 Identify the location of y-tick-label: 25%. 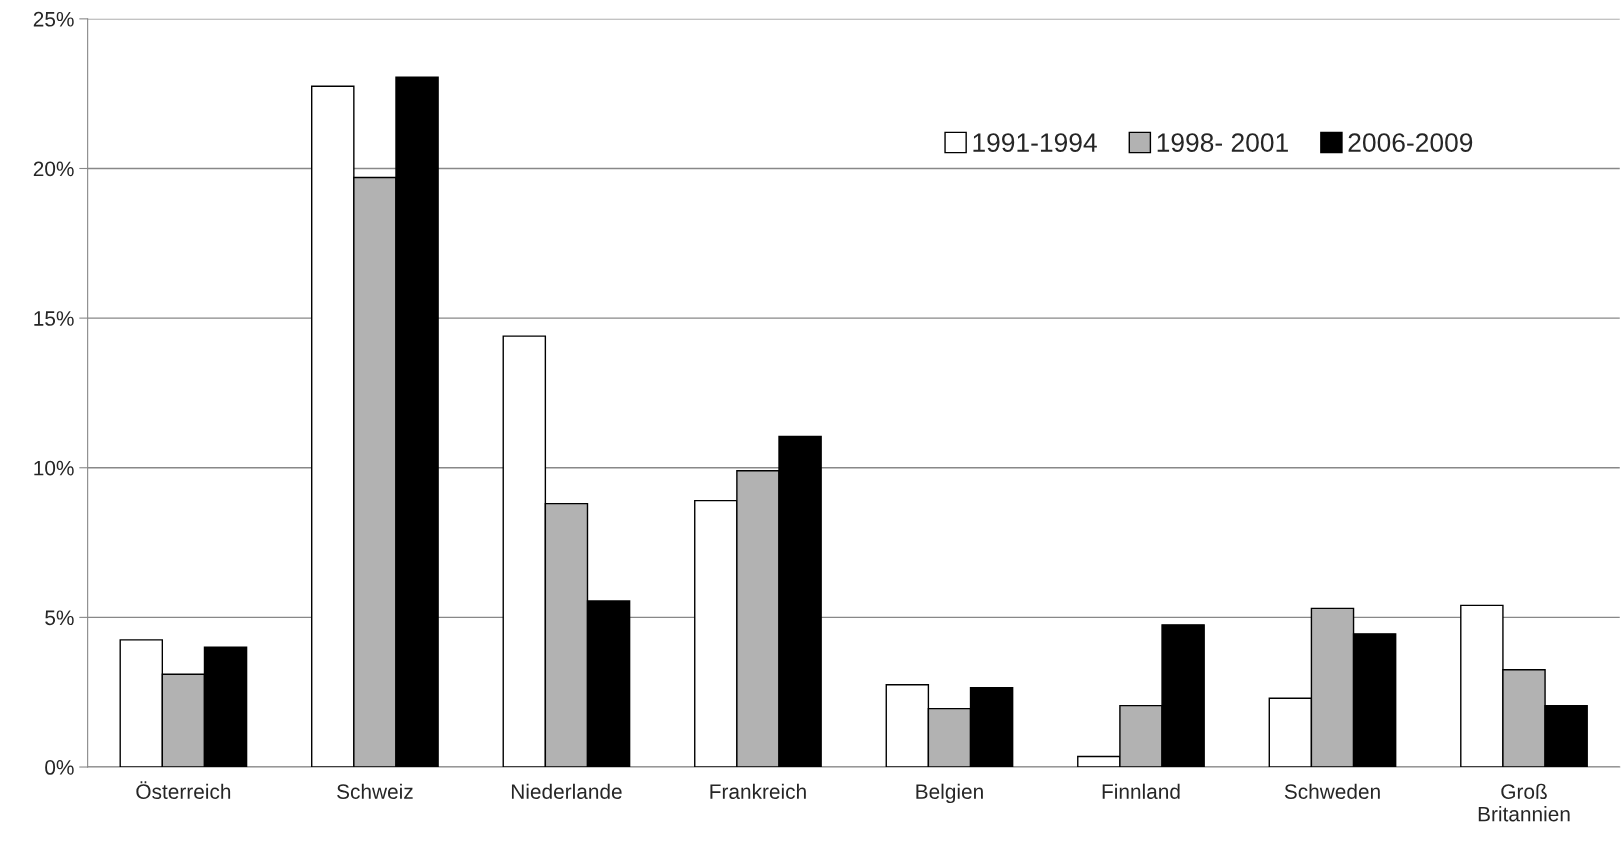
(53, 19).